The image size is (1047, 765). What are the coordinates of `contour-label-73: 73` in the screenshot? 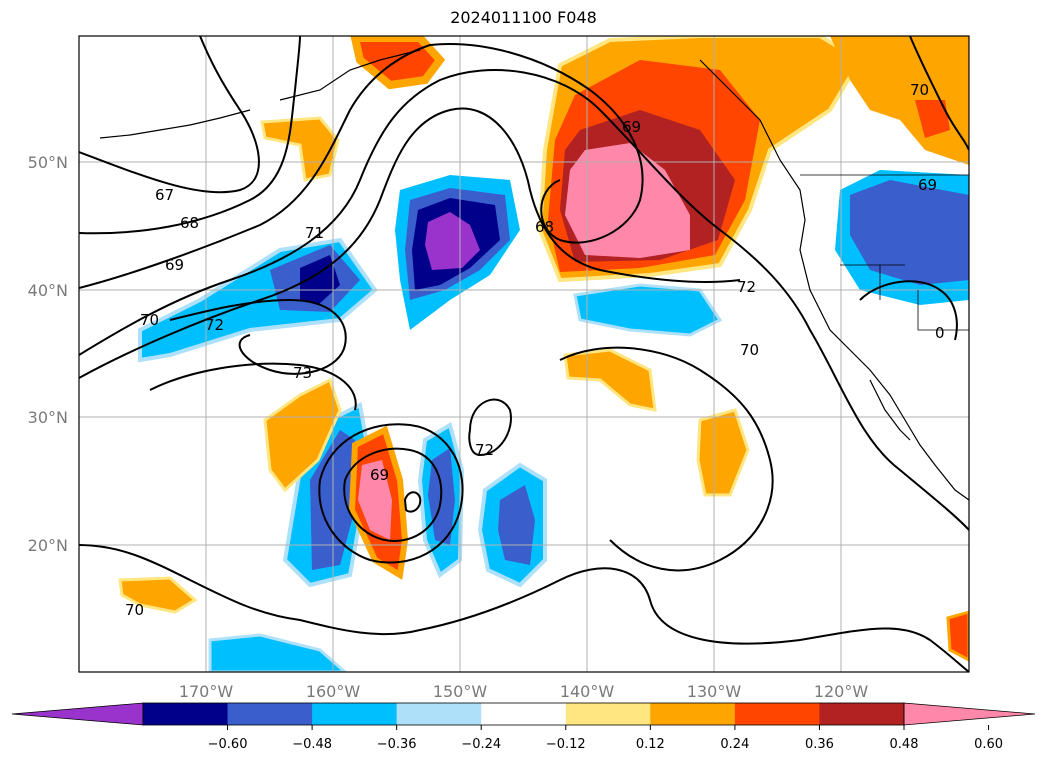 It's located at (302, 373).